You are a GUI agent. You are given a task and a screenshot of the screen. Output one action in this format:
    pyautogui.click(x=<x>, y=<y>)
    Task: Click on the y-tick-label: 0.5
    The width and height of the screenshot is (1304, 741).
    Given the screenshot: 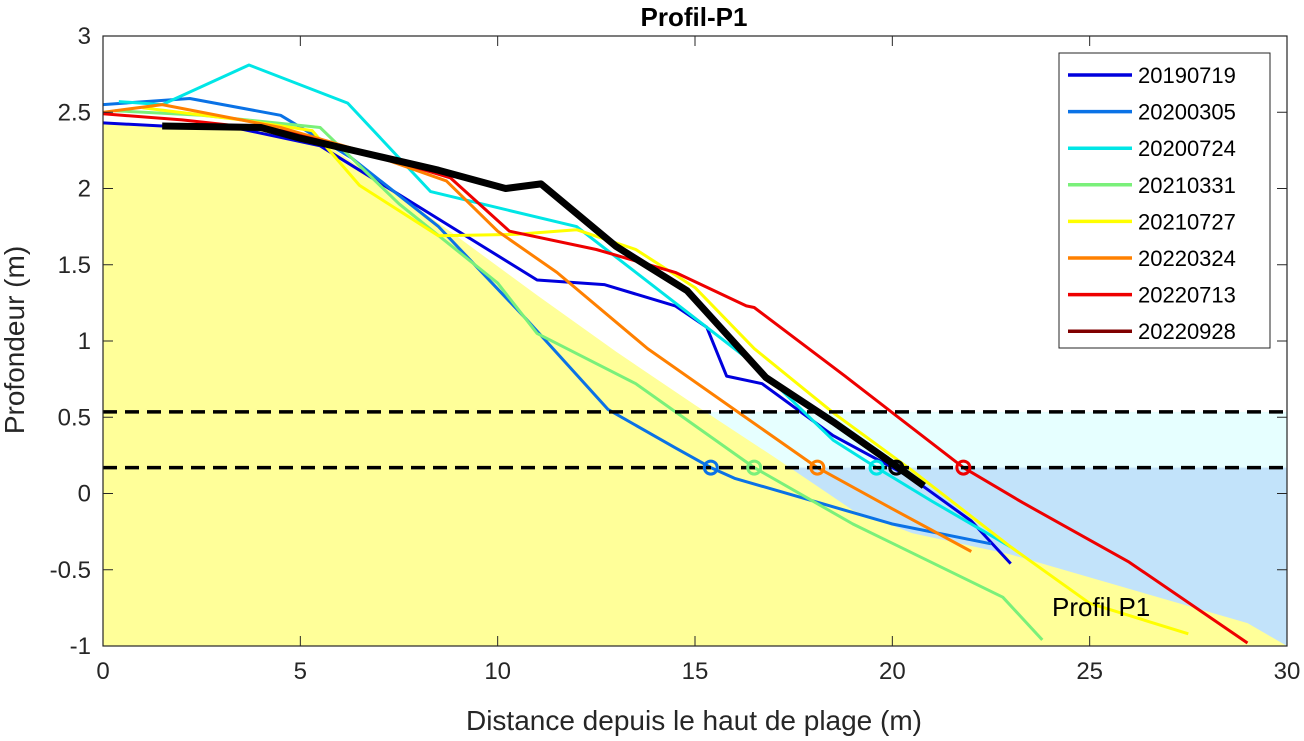 What is the action you would take?
    pyautogui.click(x=74, y=417)
    